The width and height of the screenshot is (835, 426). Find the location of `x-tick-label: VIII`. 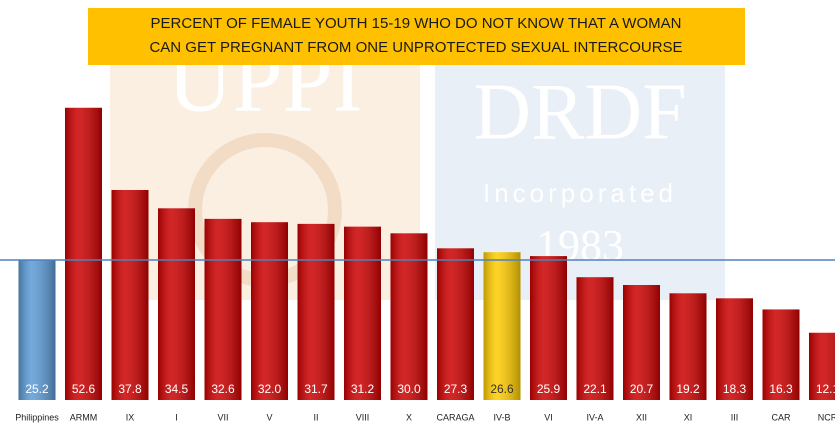

x-tick-label: VIII is located at coordinates (363, 417).